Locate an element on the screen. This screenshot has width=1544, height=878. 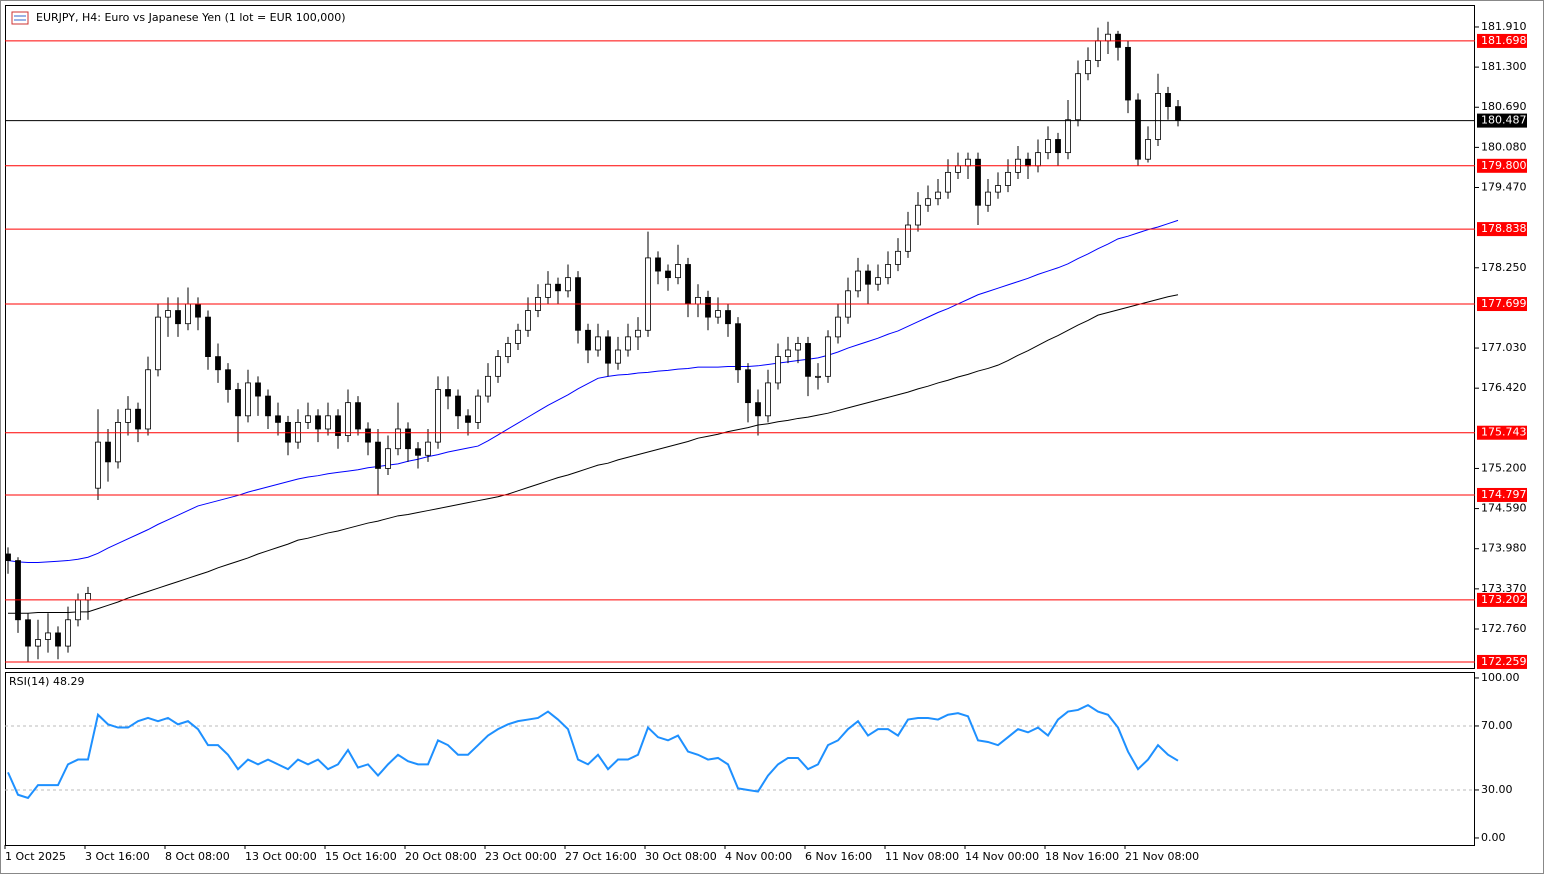
level-label: 174.797 is located at coordinates (1504, 494).